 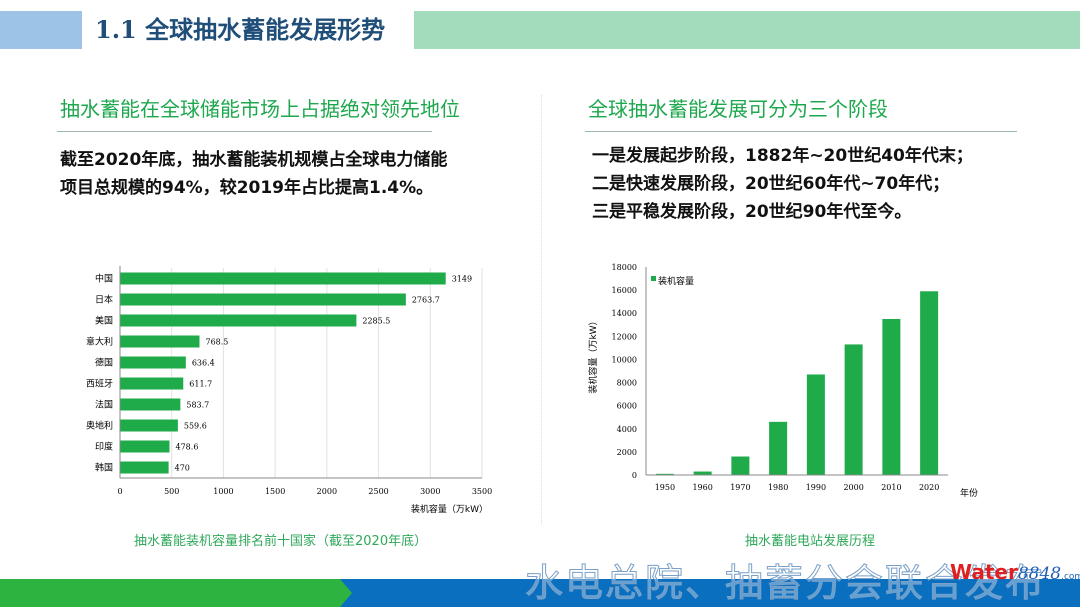 What do you see at coordinates (969, 493) in the screenshot?
I see `x-axis-label: 年份` at bounding box center [969, 493].